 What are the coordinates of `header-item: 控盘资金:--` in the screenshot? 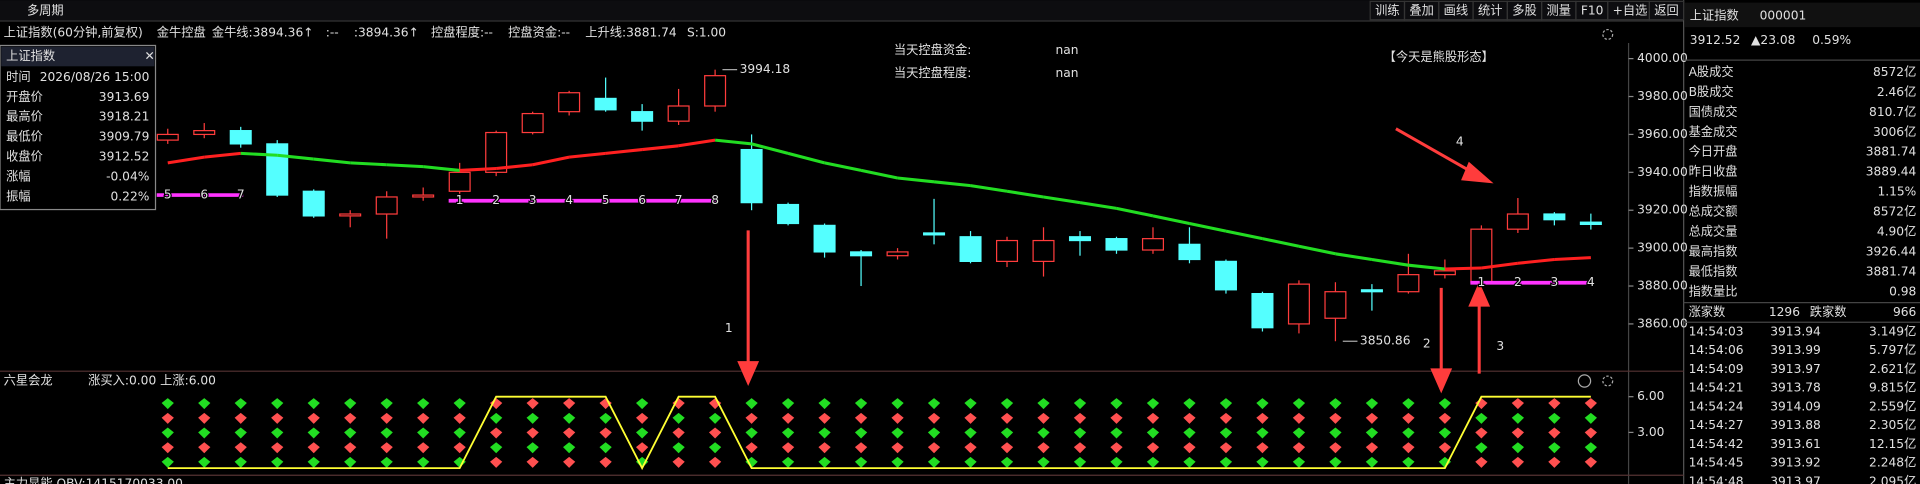 It's located at (539, 32).